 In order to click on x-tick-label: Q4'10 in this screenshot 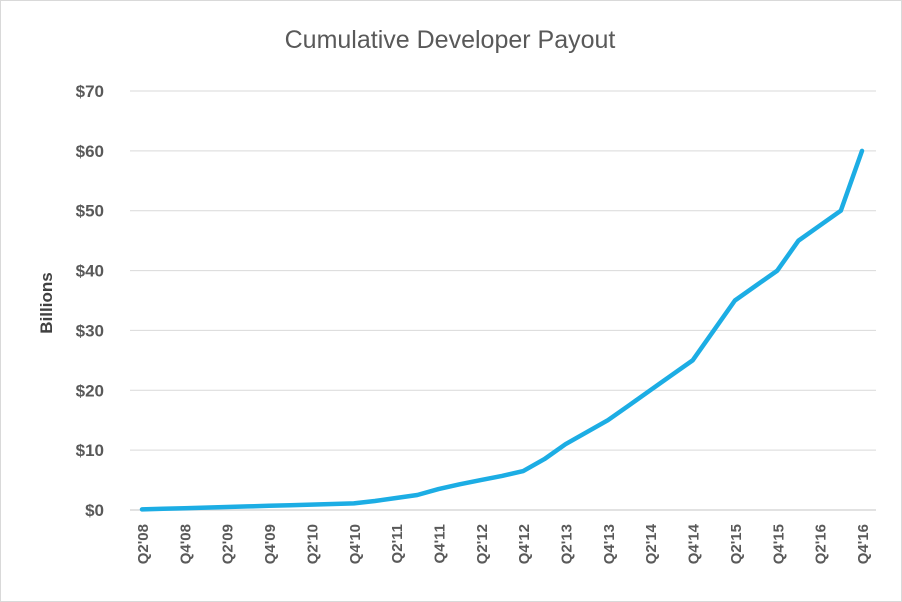, I will do `click(355, 544)`.